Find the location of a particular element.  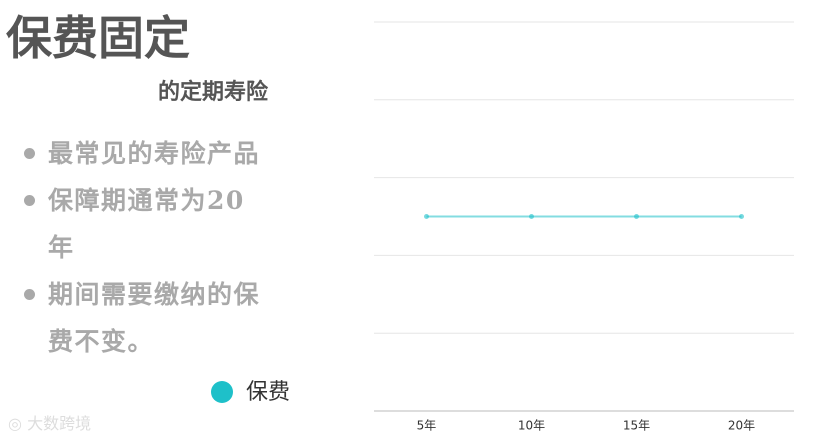

bullet: 最常见的寿险产品 is located at coordinates (142, 153).